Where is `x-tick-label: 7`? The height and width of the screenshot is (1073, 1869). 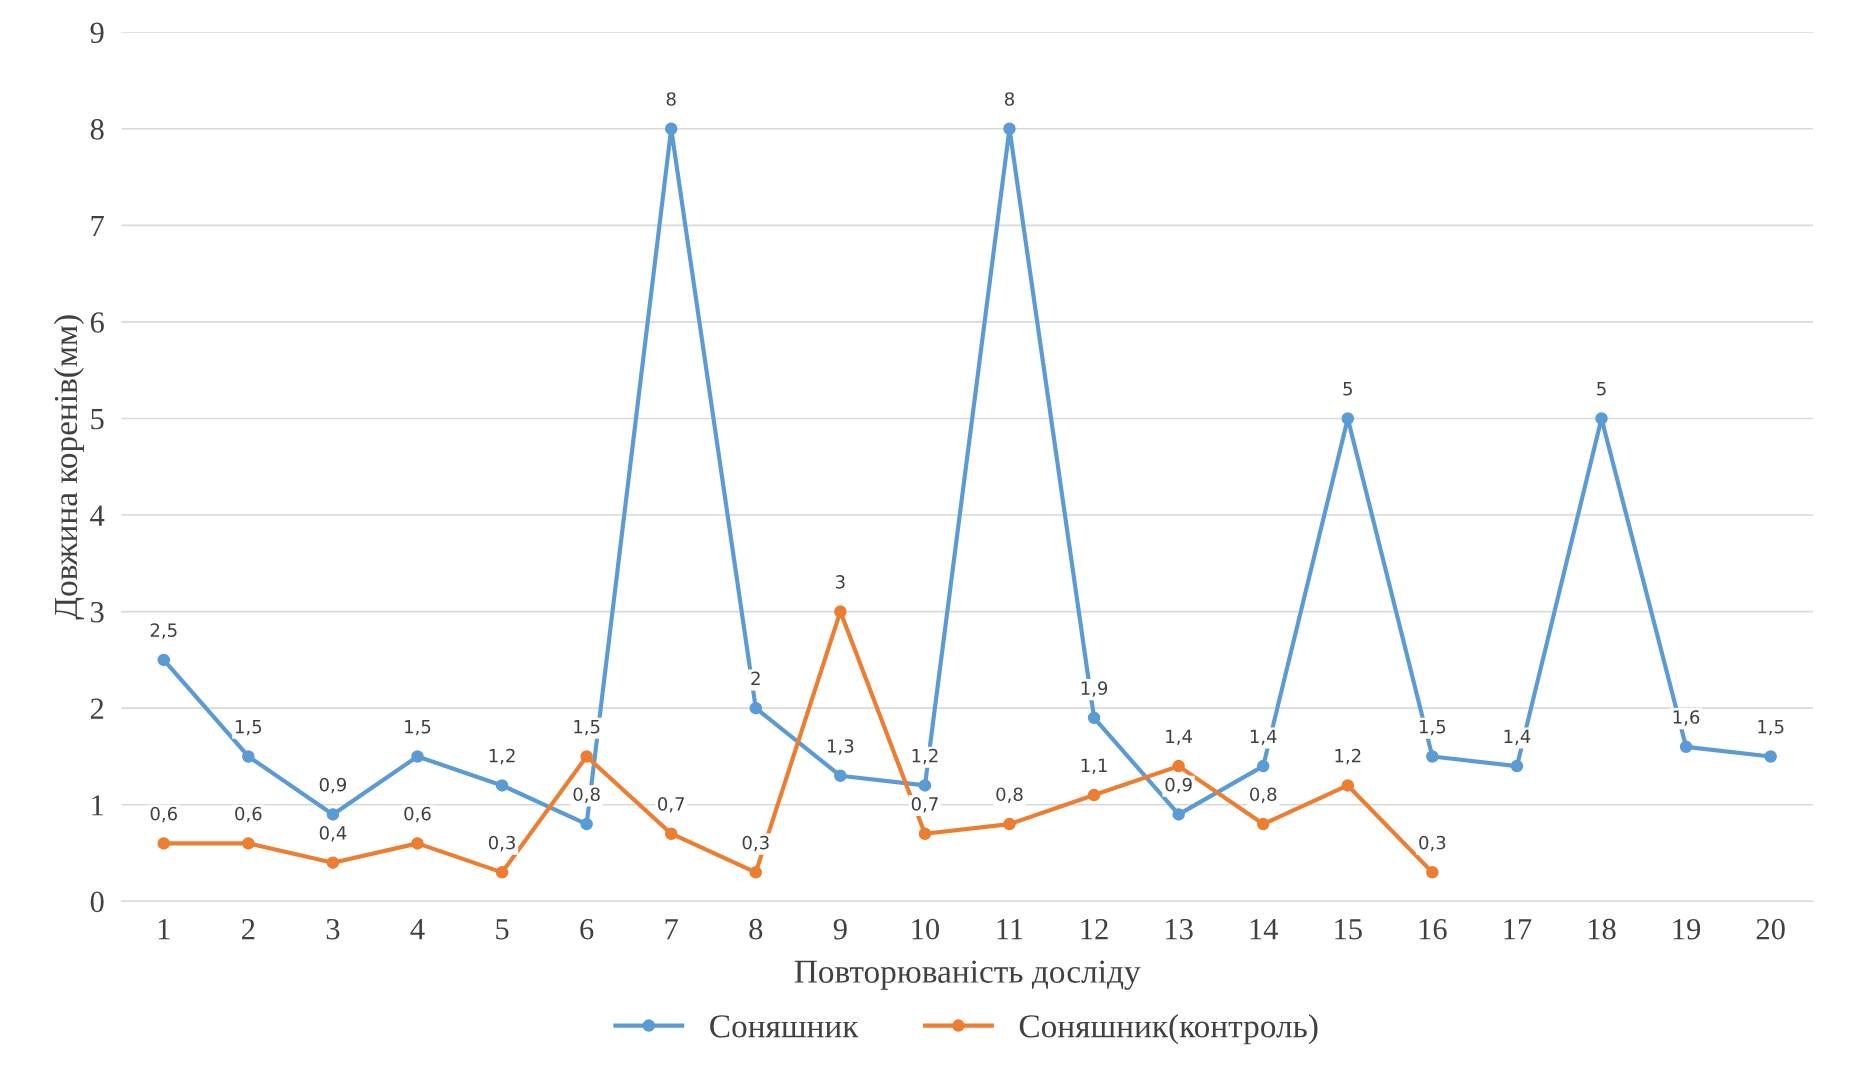 x-tick-label: 7 is located at coordinates (671, 929).